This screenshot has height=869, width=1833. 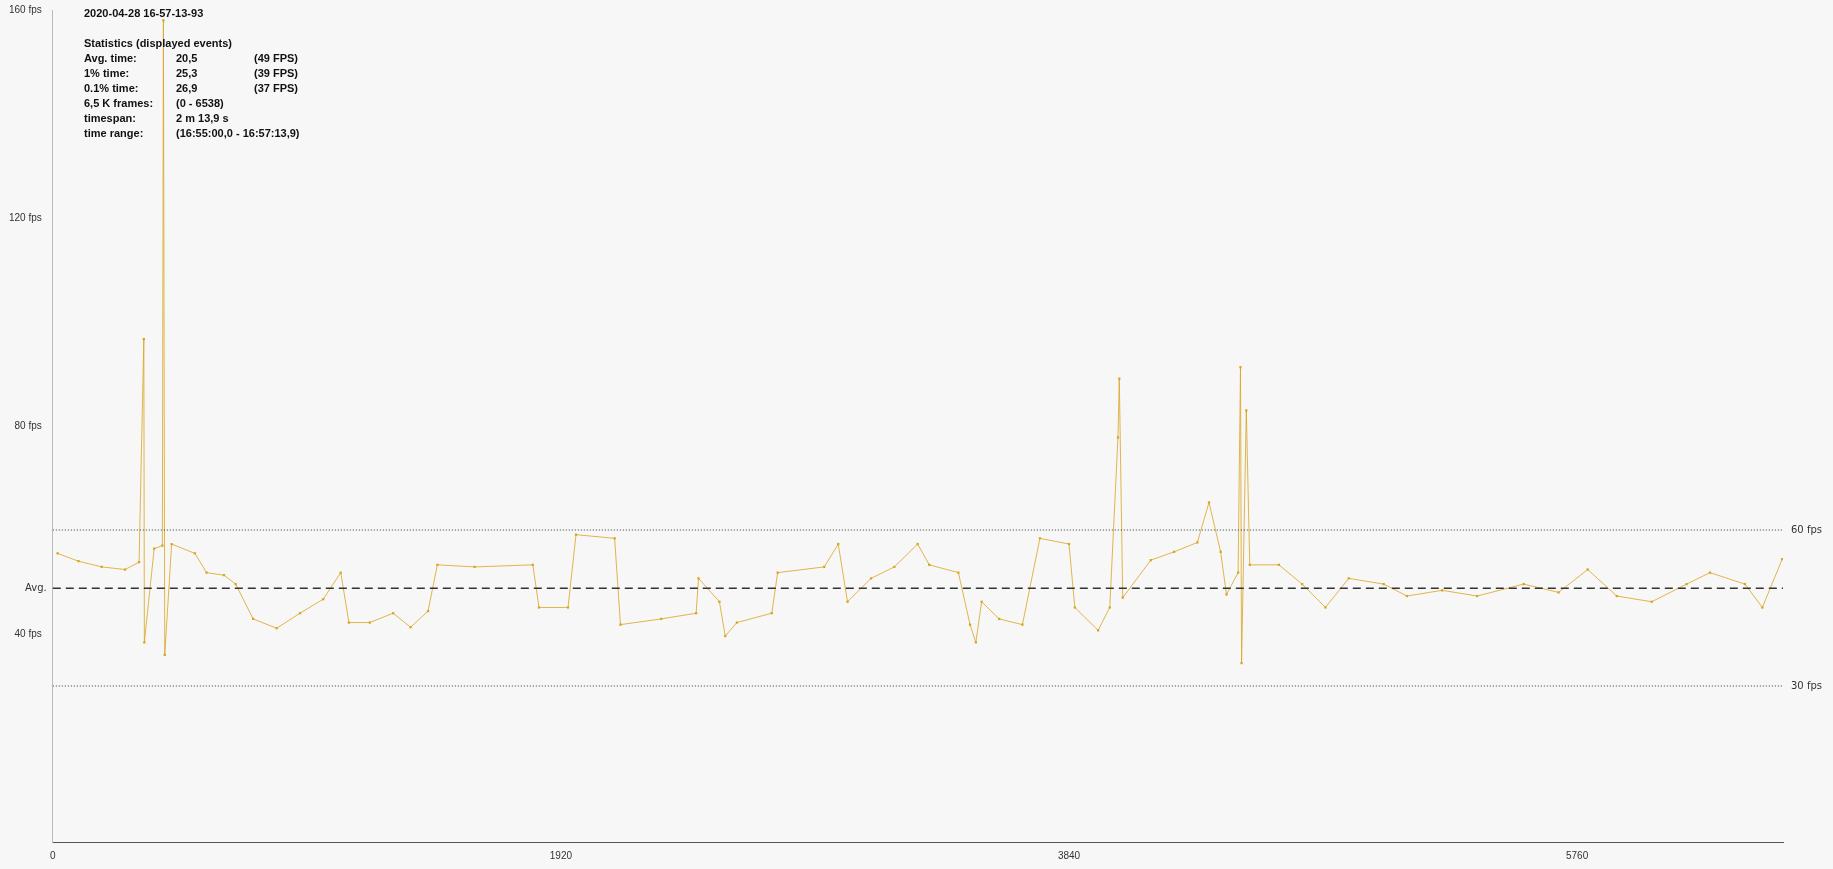 I want to click on text: timespan: 2 m 13,9 s, so click(x=156, y=118).